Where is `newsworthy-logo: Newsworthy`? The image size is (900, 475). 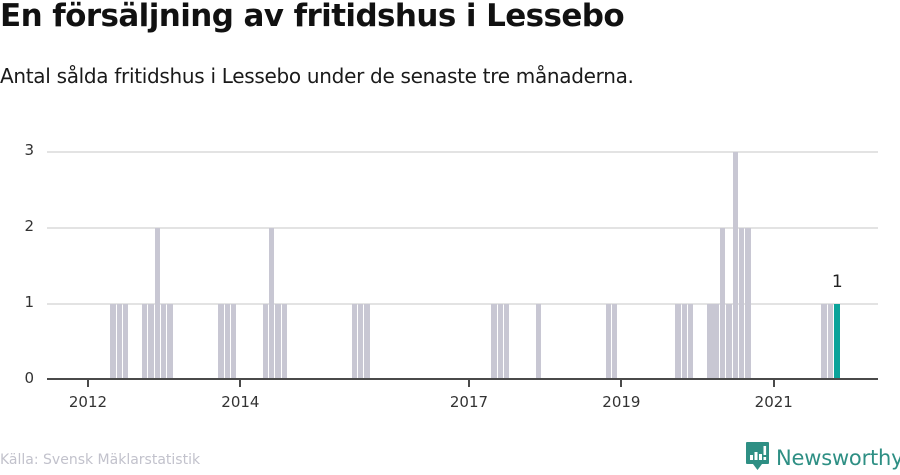
newsworthy-logo: Newsworthy is located at coordinates (822, 458).